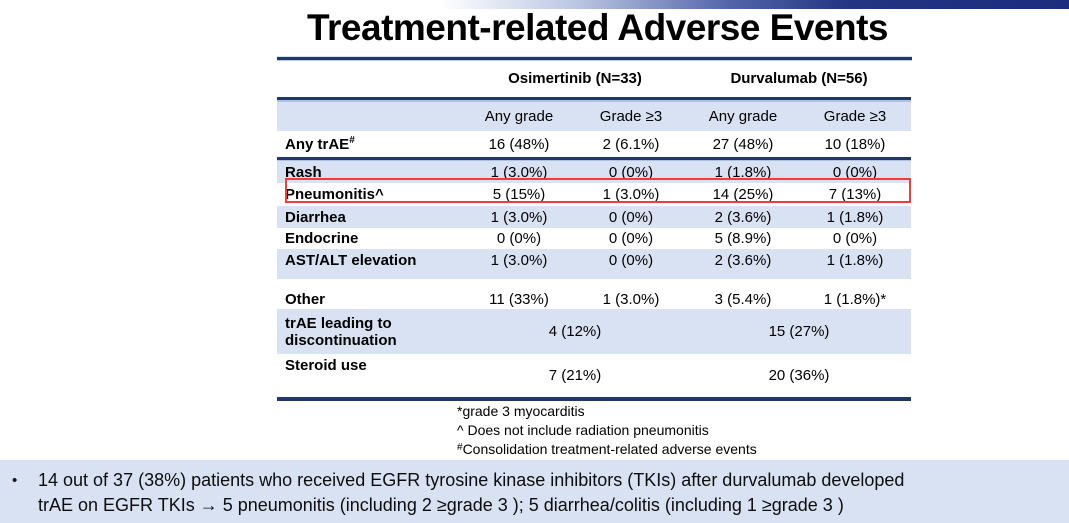 The image size is (1069, 523). I want to click on top-gradient-bar, so click(754, 4).